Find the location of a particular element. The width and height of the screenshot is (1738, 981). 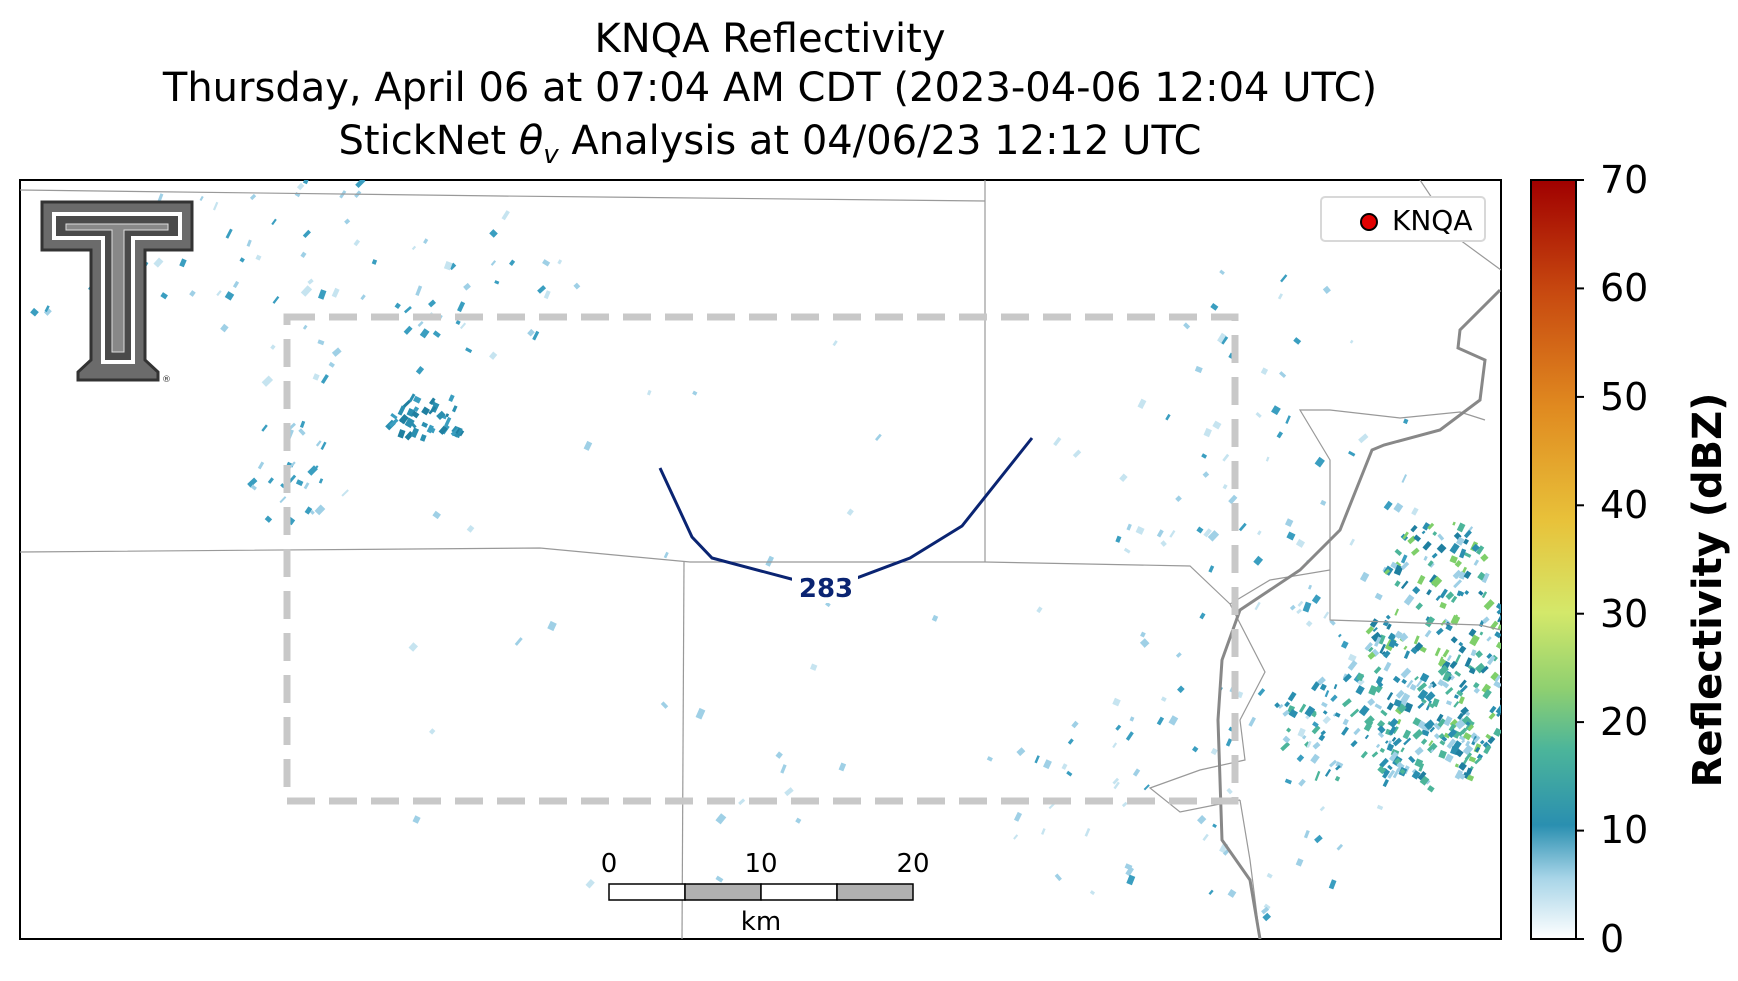

colorbar-tick: 50 is located at coordinates (1624, 397).